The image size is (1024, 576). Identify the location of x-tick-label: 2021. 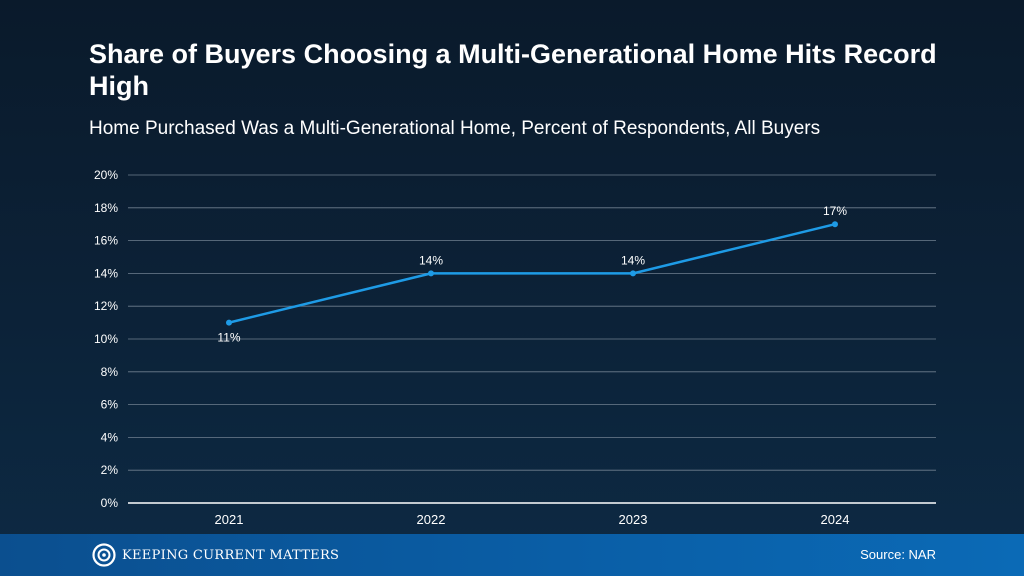
(229, 519).